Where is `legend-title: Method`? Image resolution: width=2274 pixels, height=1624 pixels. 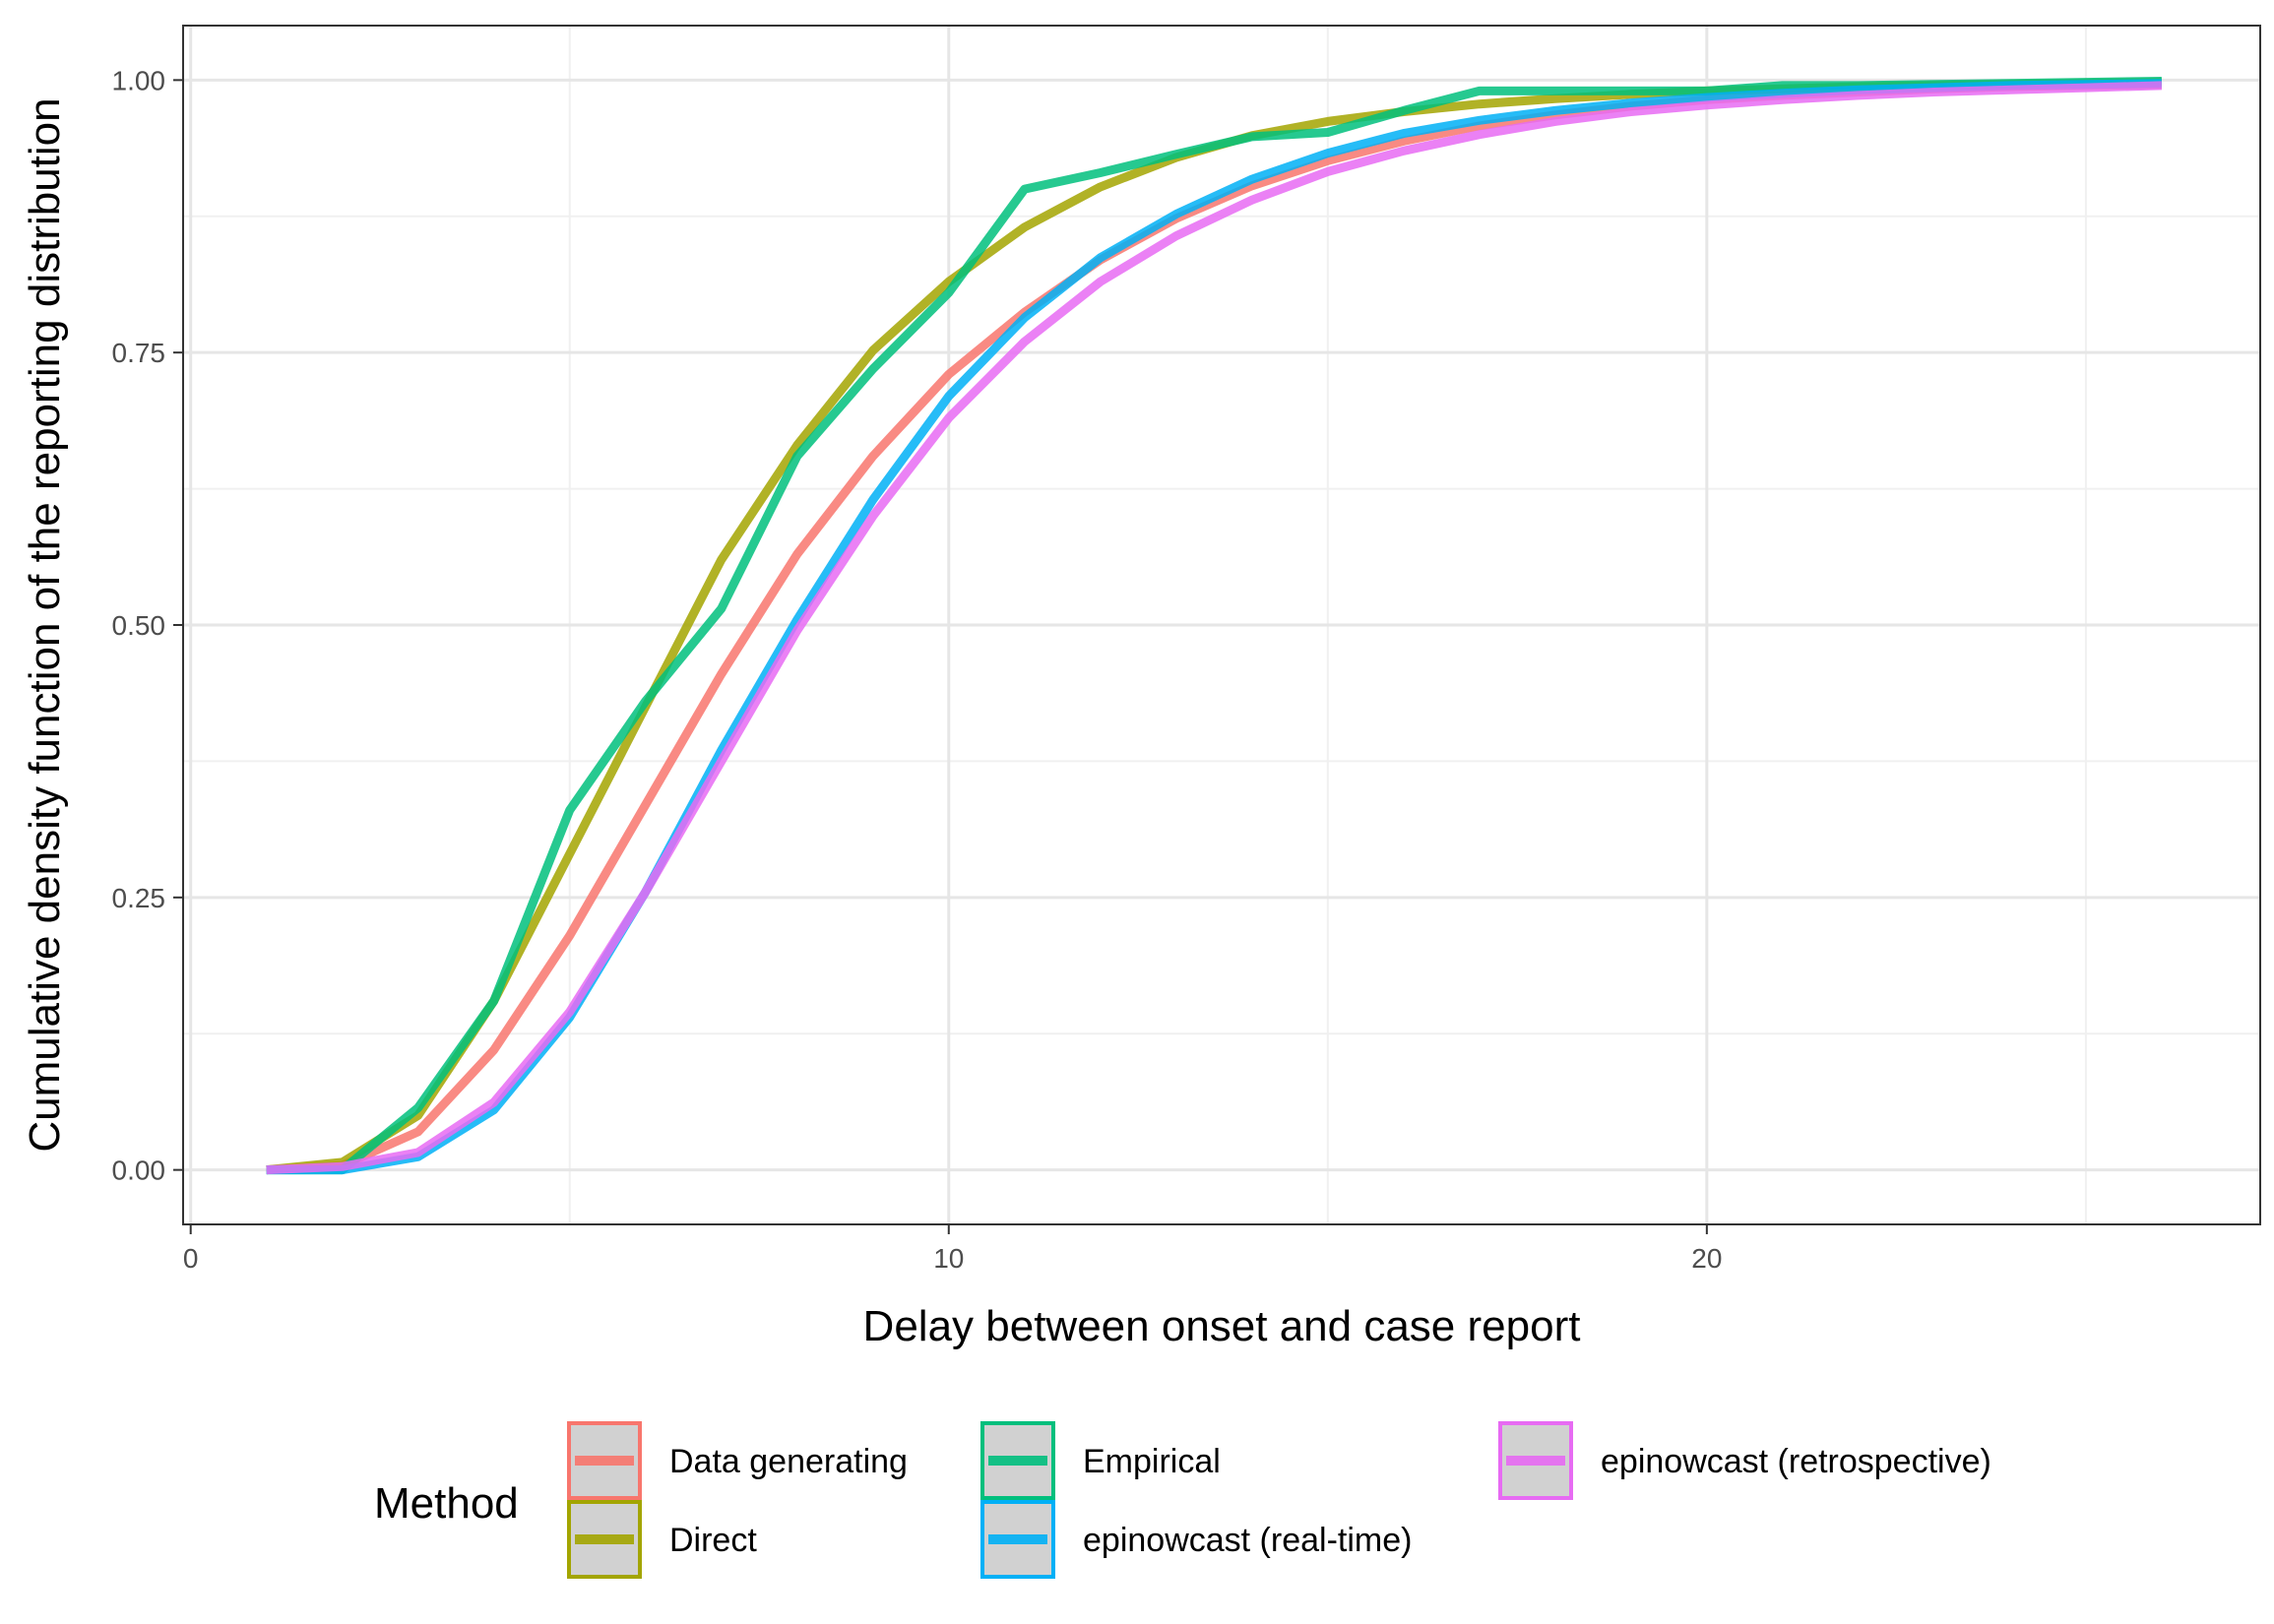 legend-title: Method is located at coordinates (446, 1503).